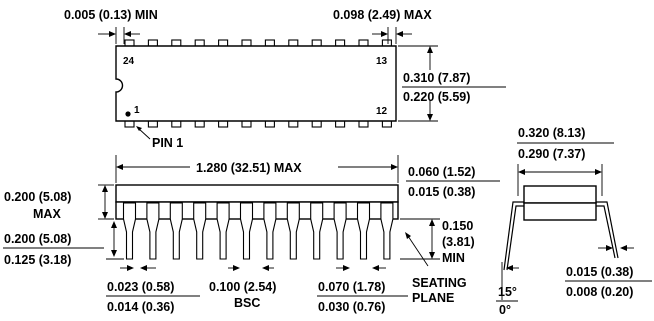 This screenshot has height=321, width=654. Describe the element at coordinates (37, 260) in the screenshot. I see `dim-lead-min: 0.125 (3.18)` at that location.